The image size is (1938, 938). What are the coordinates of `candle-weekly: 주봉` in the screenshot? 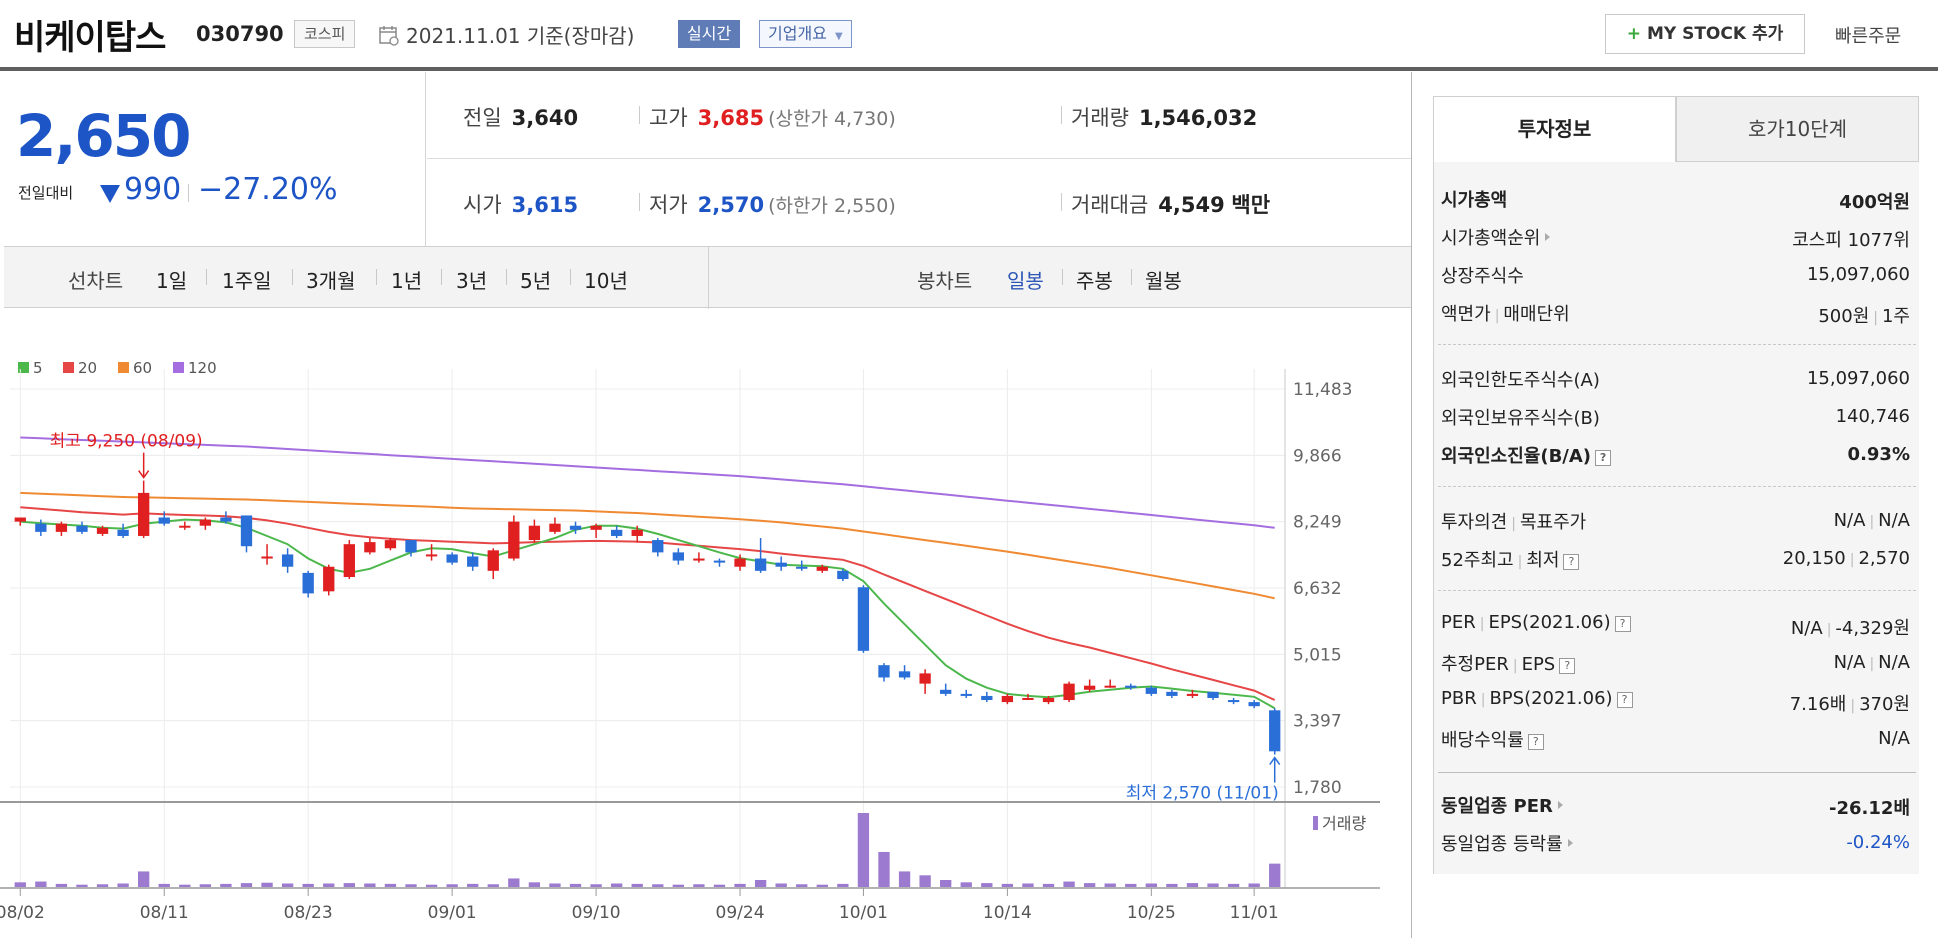 It's located at (1094, 281).